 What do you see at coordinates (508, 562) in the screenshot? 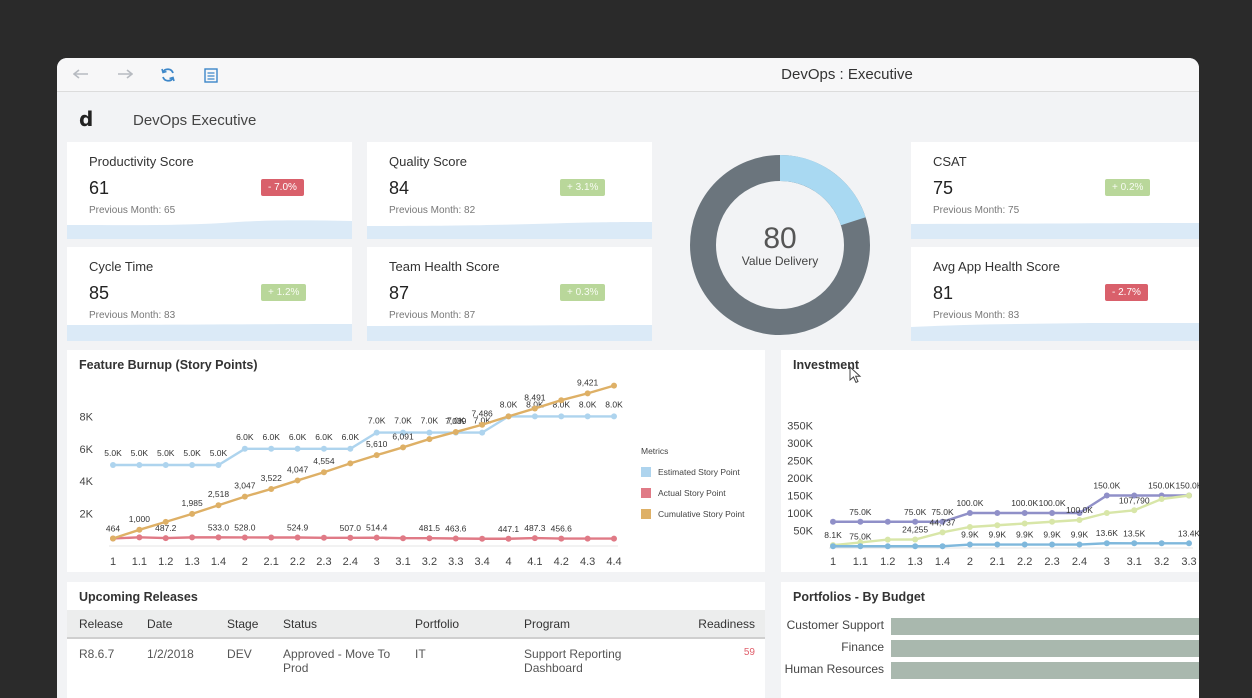
I see `x-tick-label: 4` at bounding box center [508, 562].